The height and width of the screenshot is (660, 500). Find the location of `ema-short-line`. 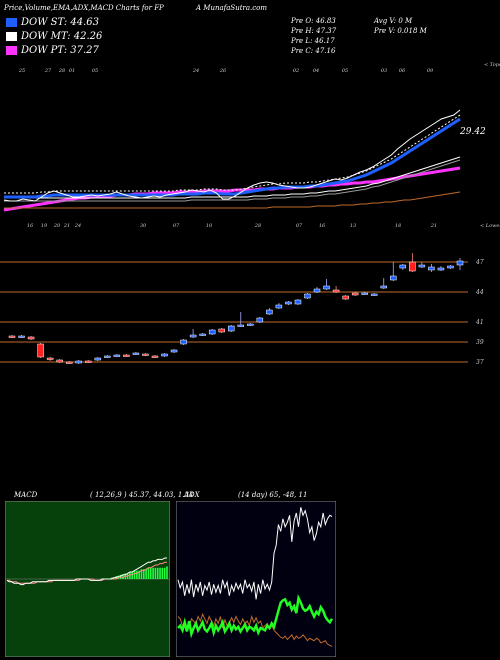

ema-short-line is located at coordinates (232, 158).